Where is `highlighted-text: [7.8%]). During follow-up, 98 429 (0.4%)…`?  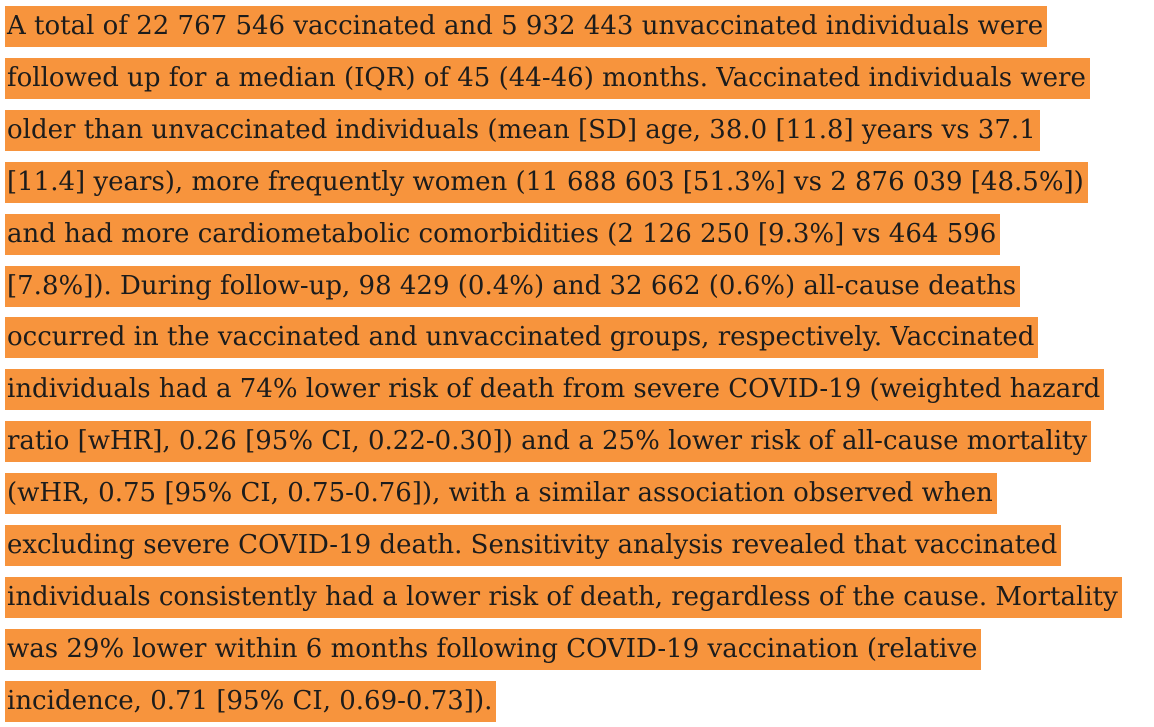 highlighted-text: [7.8%]). During follow-up, 98 429 (0.4%)… is located at coordinates (513, 286).